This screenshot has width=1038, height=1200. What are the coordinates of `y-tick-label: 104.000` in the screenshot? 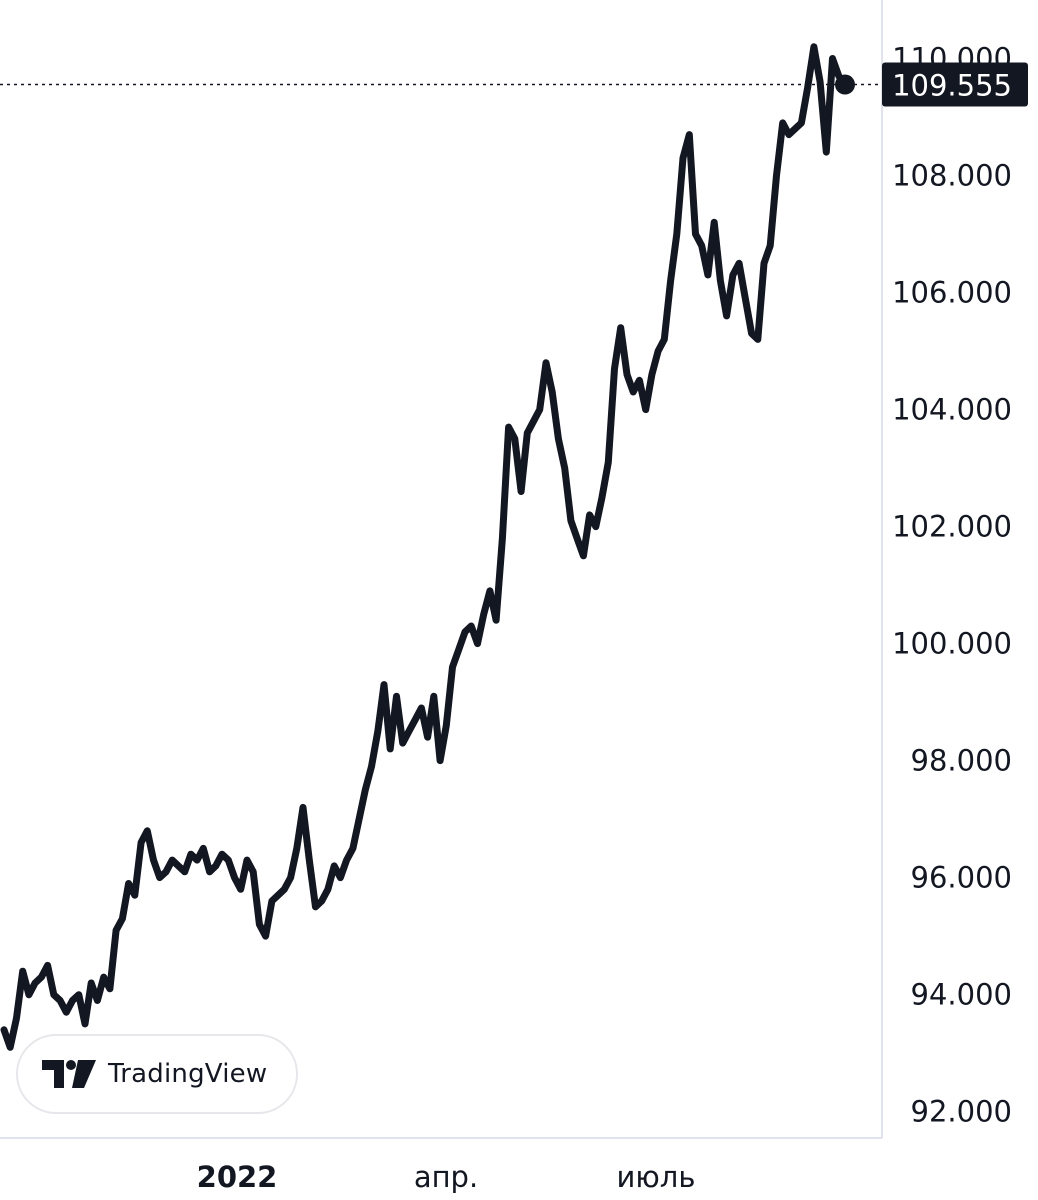 It's located at (952, 410).